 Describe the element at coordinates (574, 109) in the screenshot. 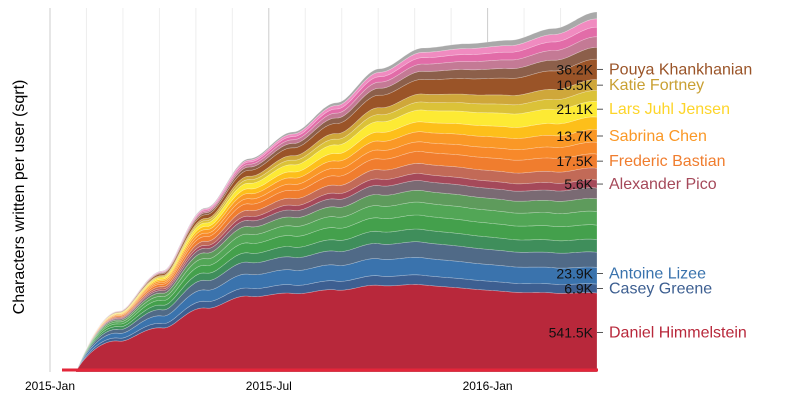

I see `series-value-label: 21.1K` at that location.